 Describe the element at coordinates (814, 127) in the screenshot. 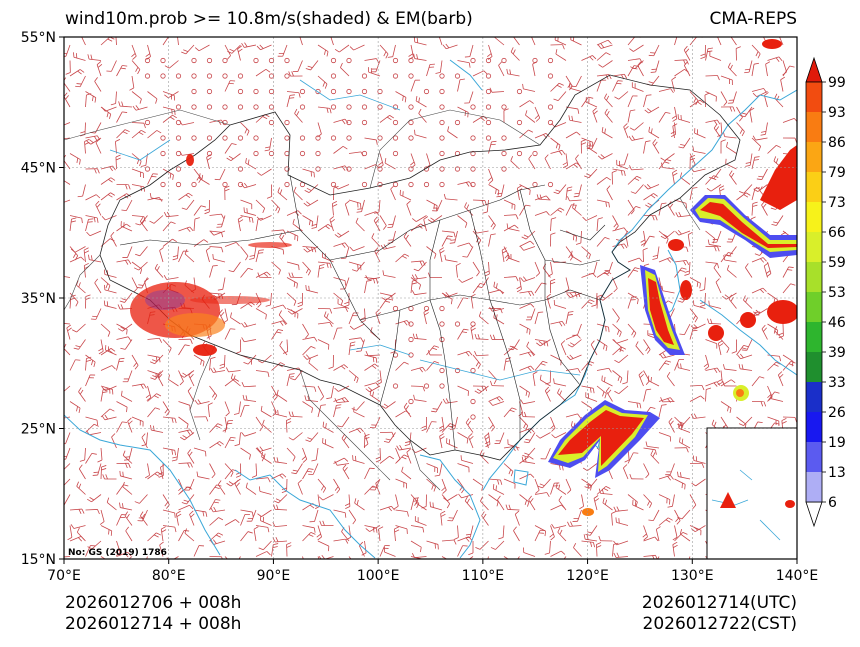

I see `colorbar-segment` at that location.